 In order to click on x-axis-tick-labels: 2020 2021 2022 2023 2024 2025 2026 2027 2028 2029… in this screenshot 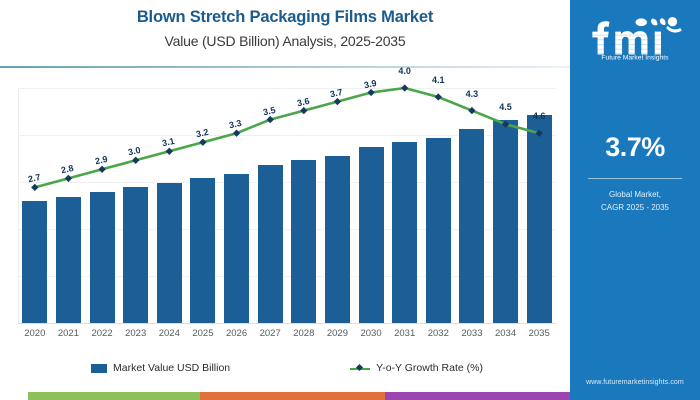, I will do `click(287, 333)`.